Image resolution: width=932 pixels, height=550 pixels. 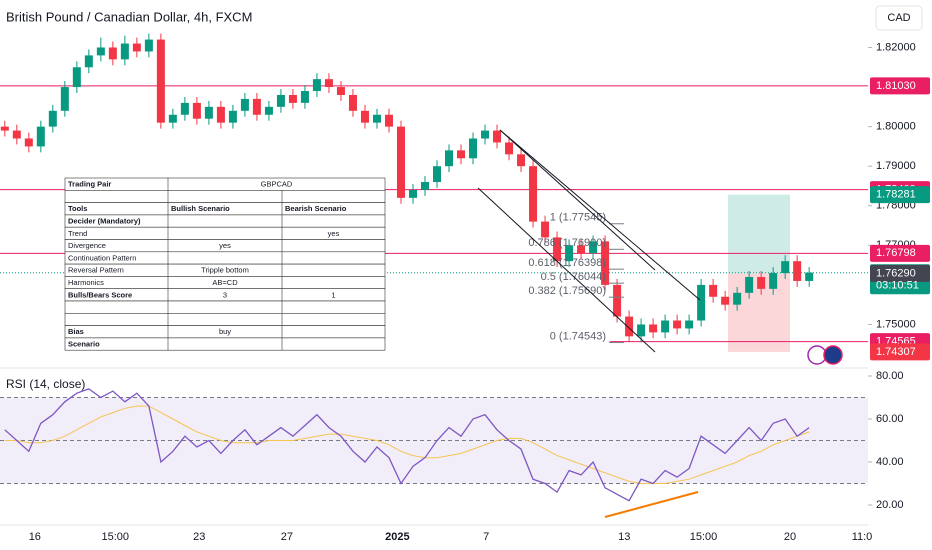 I want to click on table-cell: buy, so click(x=225, y=331).